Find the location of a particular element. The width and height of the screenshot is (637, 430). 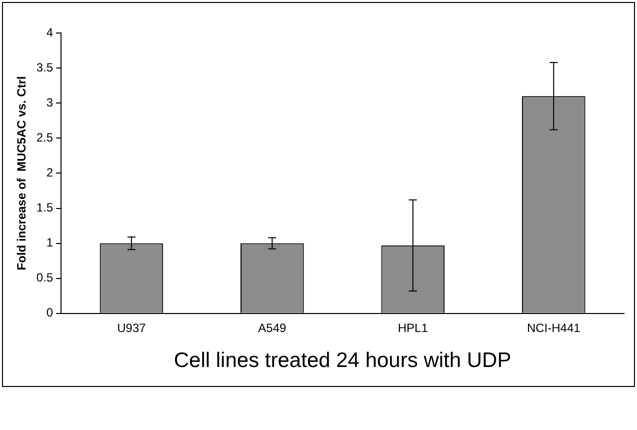

y-tick-label: 0 is located at coordinates (50, 313).